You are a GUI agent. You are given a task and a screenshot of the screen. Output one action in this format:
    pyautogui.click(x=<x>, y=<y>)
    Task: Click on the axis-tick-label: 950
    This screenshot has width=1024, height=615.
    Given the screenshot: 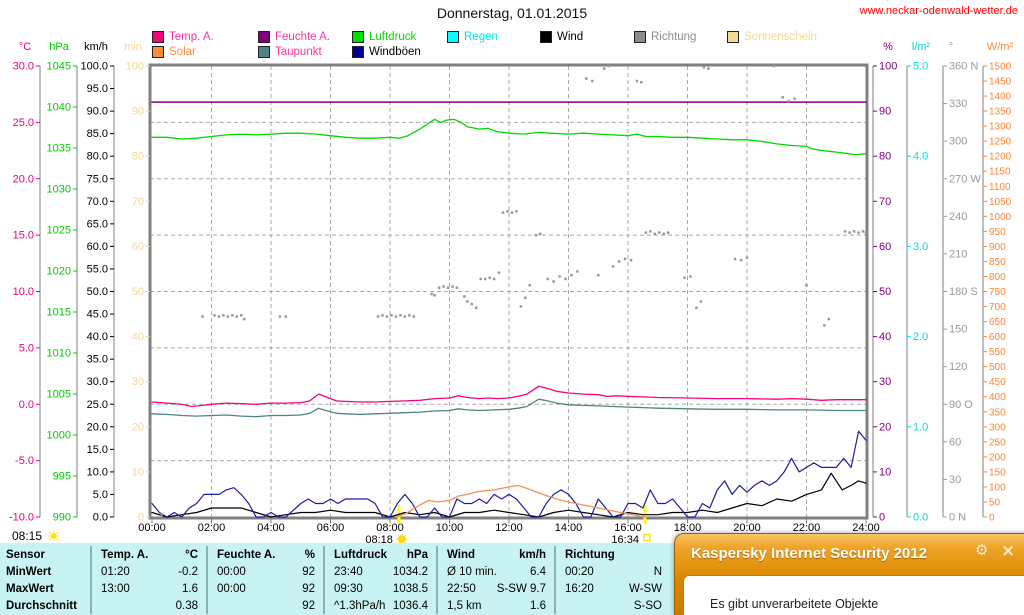 What is the action you would take?
    pyautogui.click(x=997, y=232)
    